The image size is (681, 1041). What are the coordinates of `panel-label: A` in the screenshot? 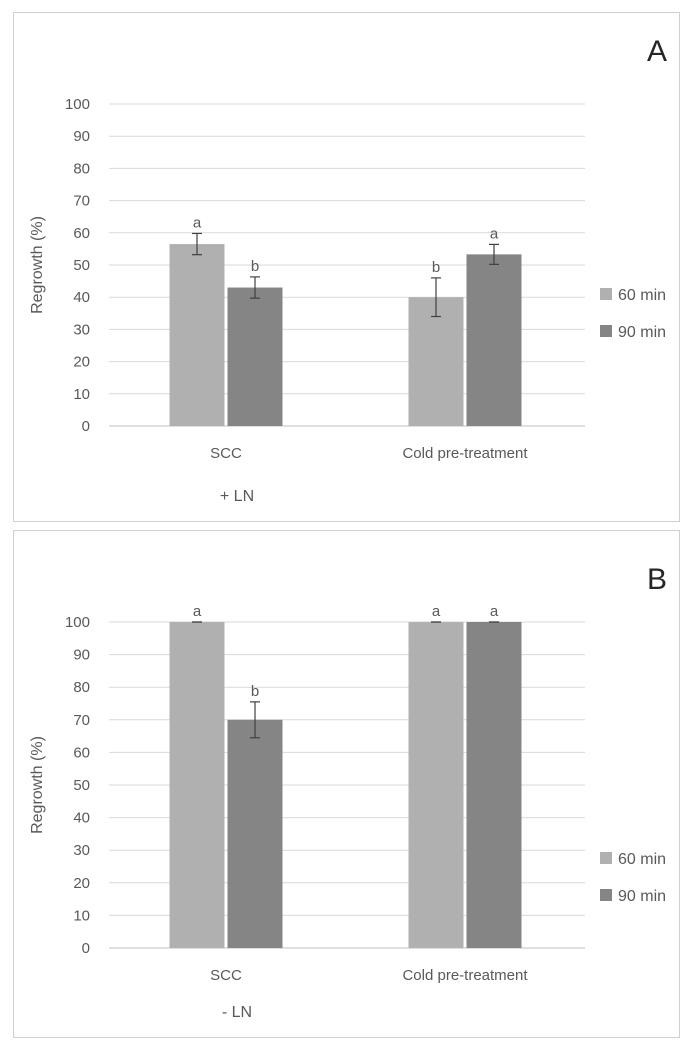 It's located at (657, 51).